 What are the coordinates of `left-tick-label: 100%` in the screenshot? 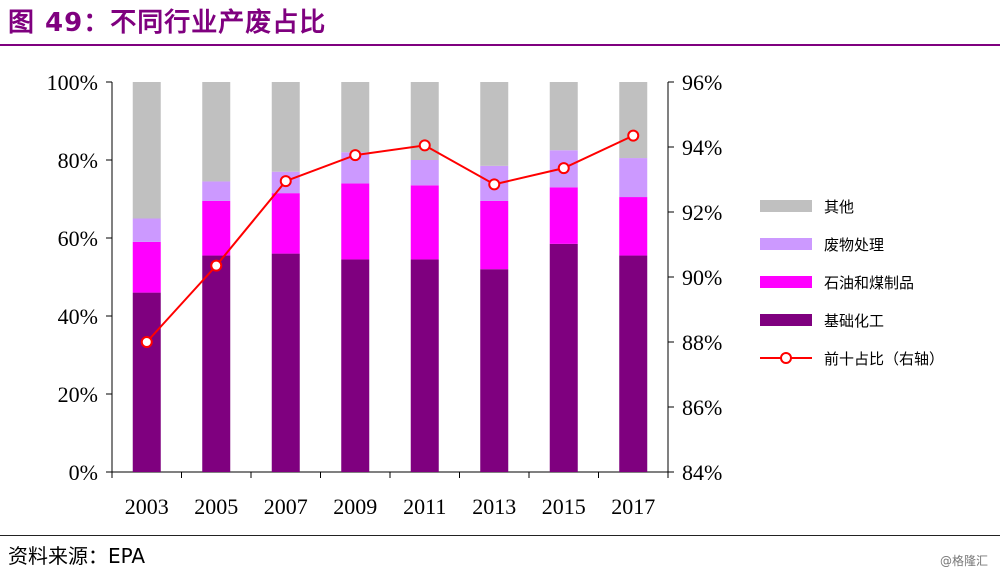 It's located at (72, 82).